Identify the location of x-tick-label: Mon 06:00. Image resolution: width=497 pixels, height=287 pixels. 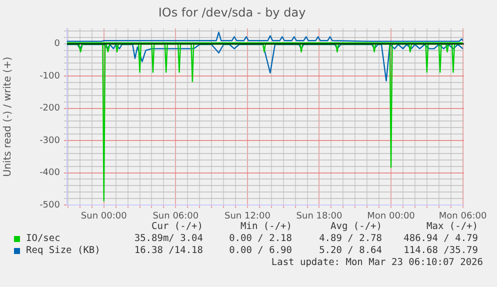
(462, 217).